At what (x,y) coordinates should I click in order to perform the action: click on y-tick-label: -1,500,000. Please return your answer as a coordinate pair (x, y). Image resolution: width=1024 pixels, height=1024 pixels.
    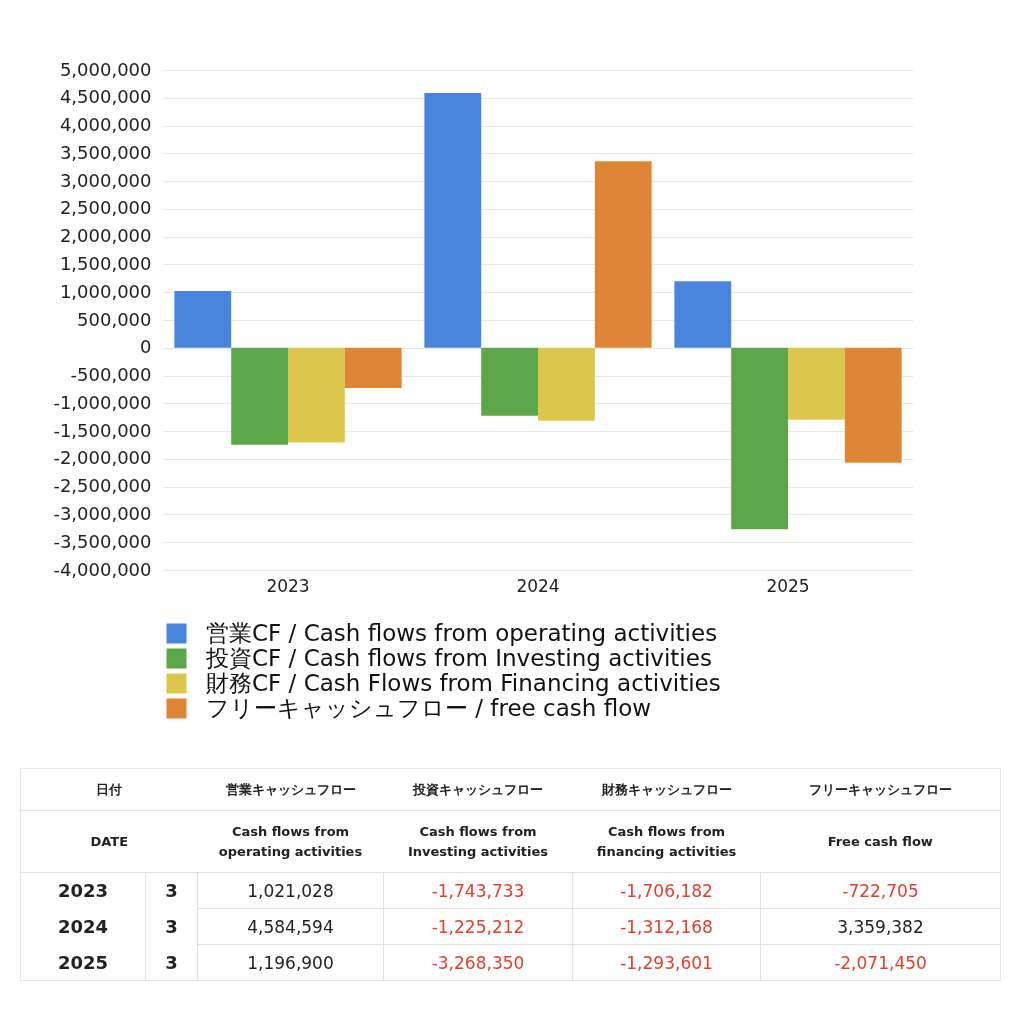
    Looking at the image, I should click on (102, 430).